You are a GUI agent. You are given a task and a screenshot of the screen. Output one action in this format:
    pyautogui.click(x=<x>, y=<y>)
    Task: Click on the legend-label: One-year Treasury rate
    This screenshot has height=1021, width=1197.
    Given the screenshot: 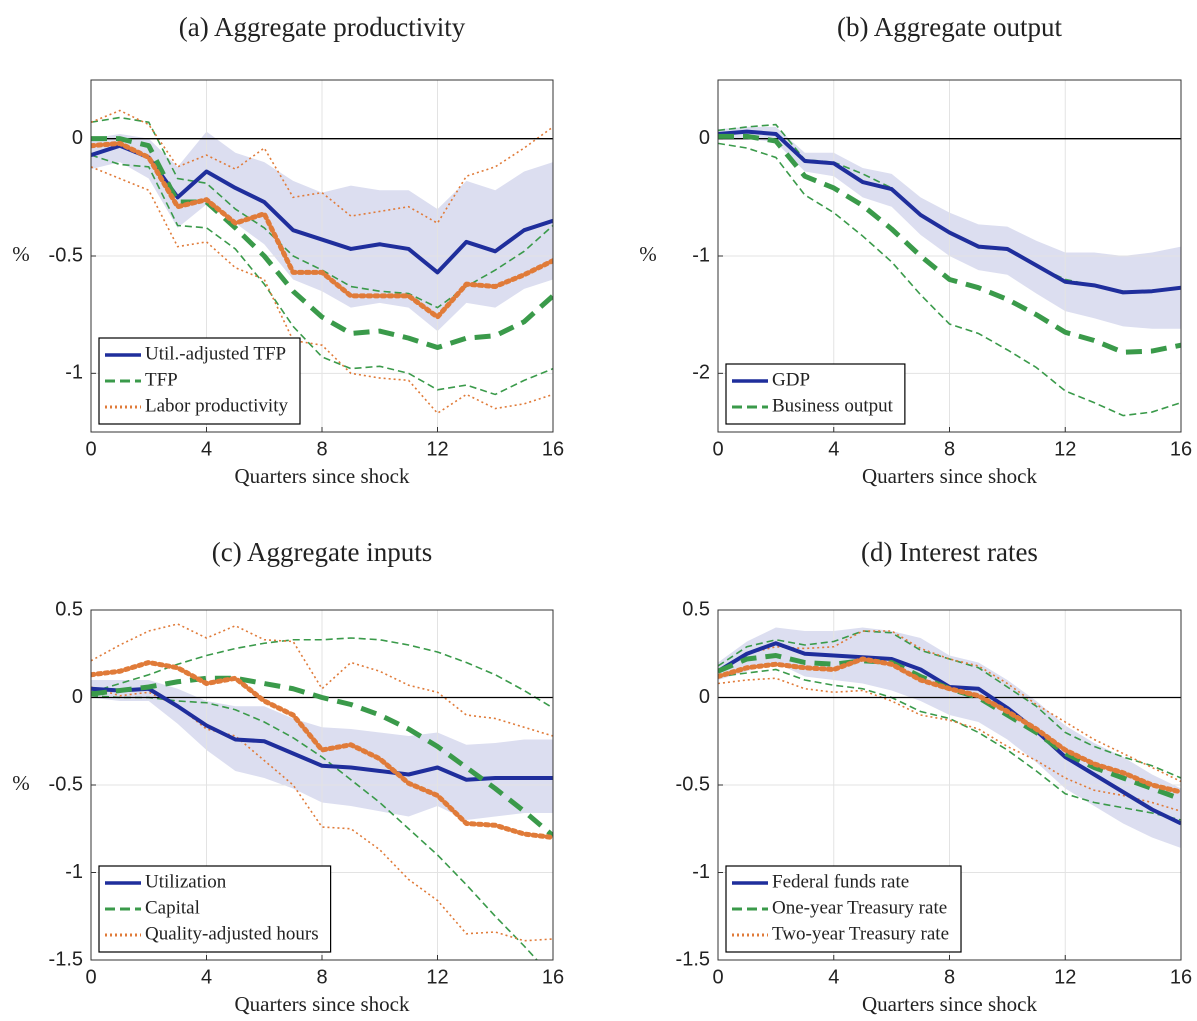 What is the action you would take?
    pyautogui.click(x=859, y=907)
    